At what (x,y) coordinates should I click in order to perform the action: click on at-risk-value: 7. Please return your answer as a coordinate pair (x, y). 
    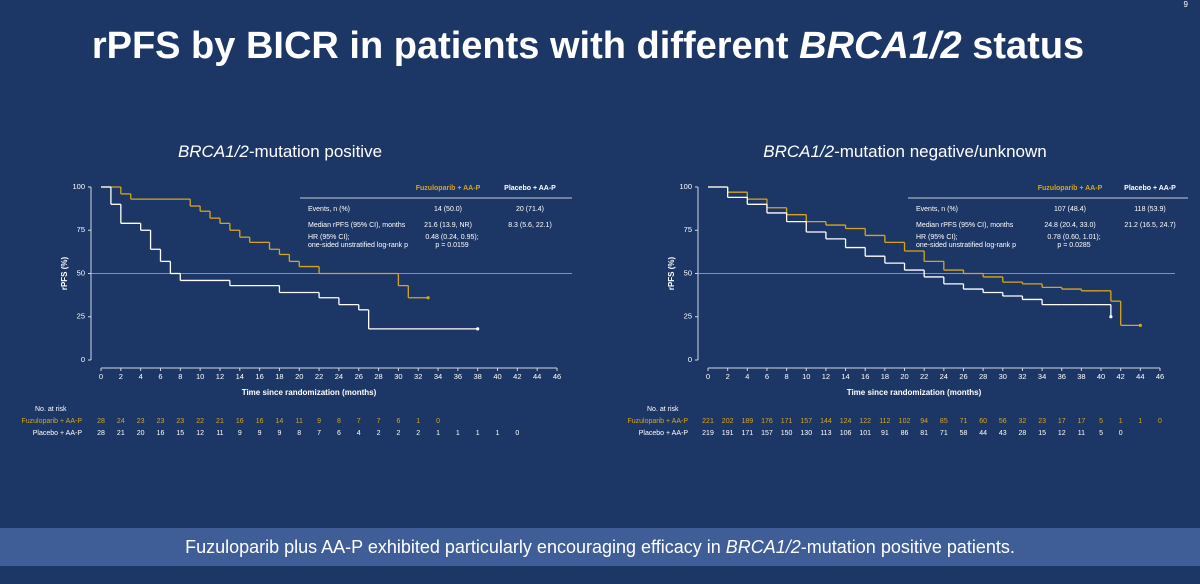
    Looking at the image, I should click on (379, 421).